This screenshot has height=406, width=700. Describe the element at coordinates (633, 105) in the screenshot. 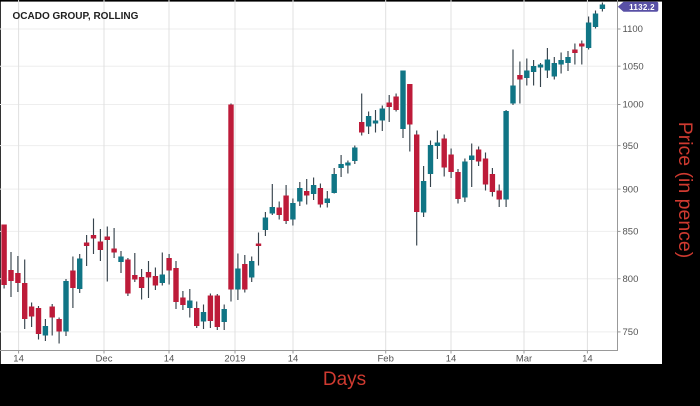

I see `svg-text: 1000` at that location.